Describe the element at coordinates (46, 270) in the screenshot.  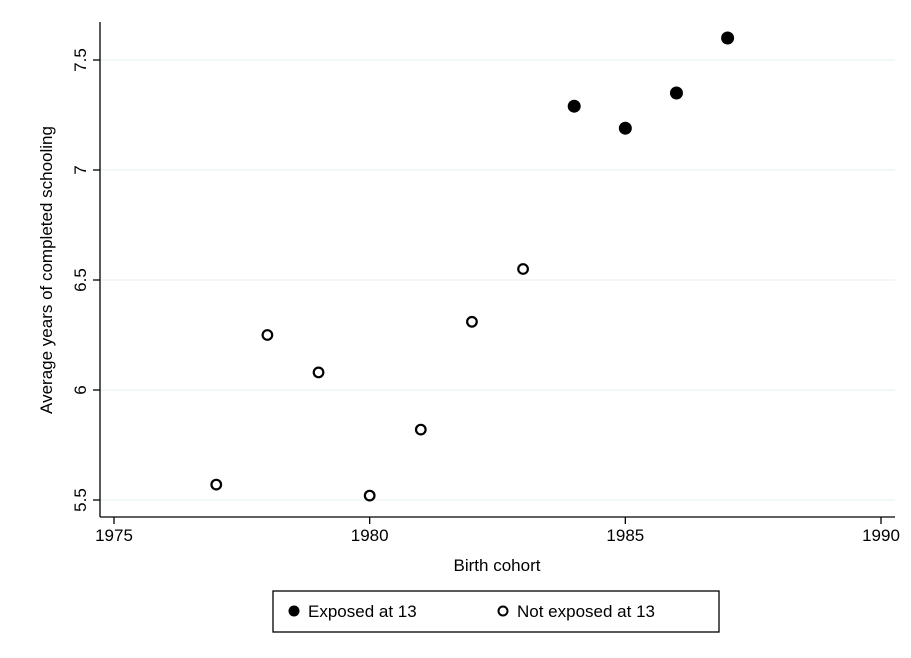
I see `y-axis-title: Average years of completed schooling` at that location.